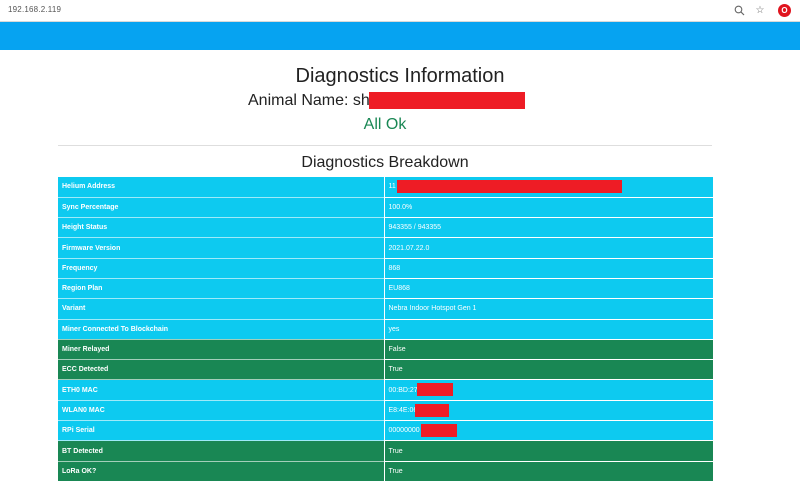  I want to click on table-row: RPi Serial 00000000, so click(385, 431).